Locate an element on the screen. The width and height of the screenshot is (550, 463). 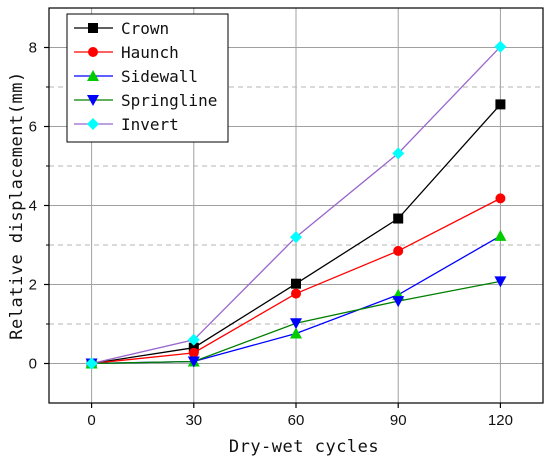
legend-item-crown: Crown is located at coordinates (121, 28).